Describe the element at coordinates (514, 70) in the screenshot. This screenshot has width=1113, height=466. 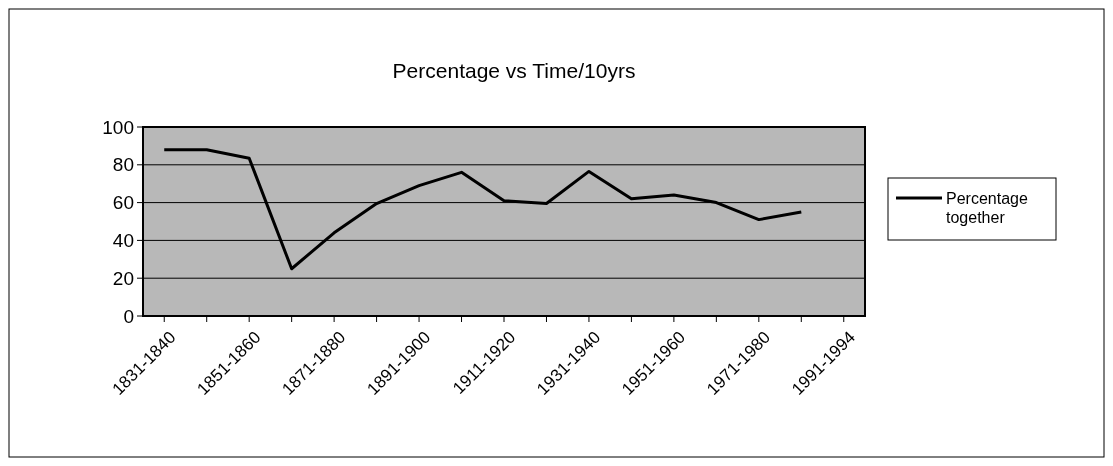
I see `chart-title: Percentage vs Time/10yrs` at that location.